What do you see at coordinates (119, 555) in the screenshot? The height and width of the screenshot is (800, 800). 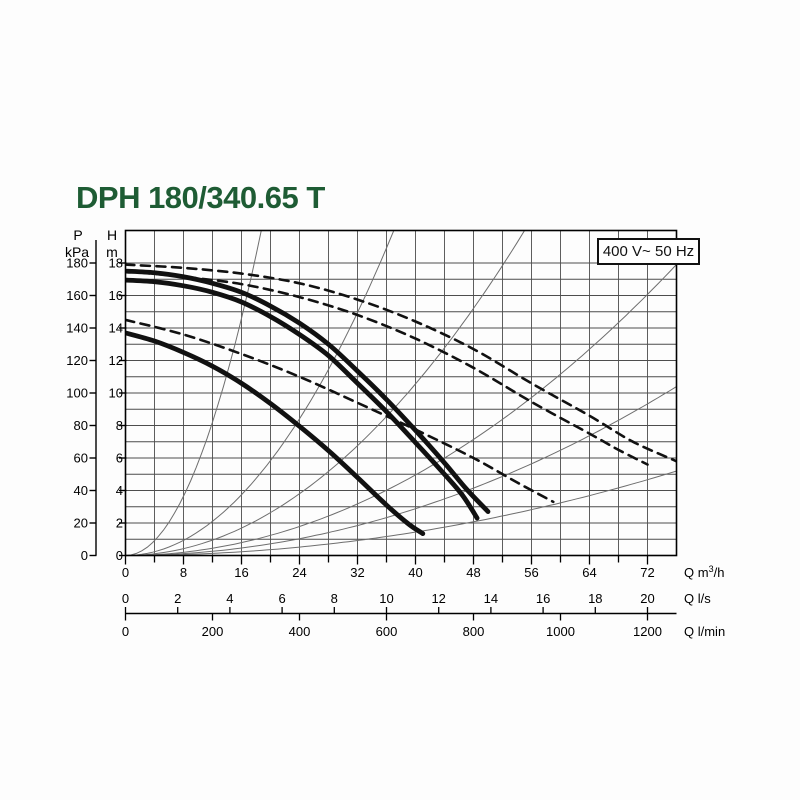 I see `head-tick-label: 0` at bounding box center [119, 555].